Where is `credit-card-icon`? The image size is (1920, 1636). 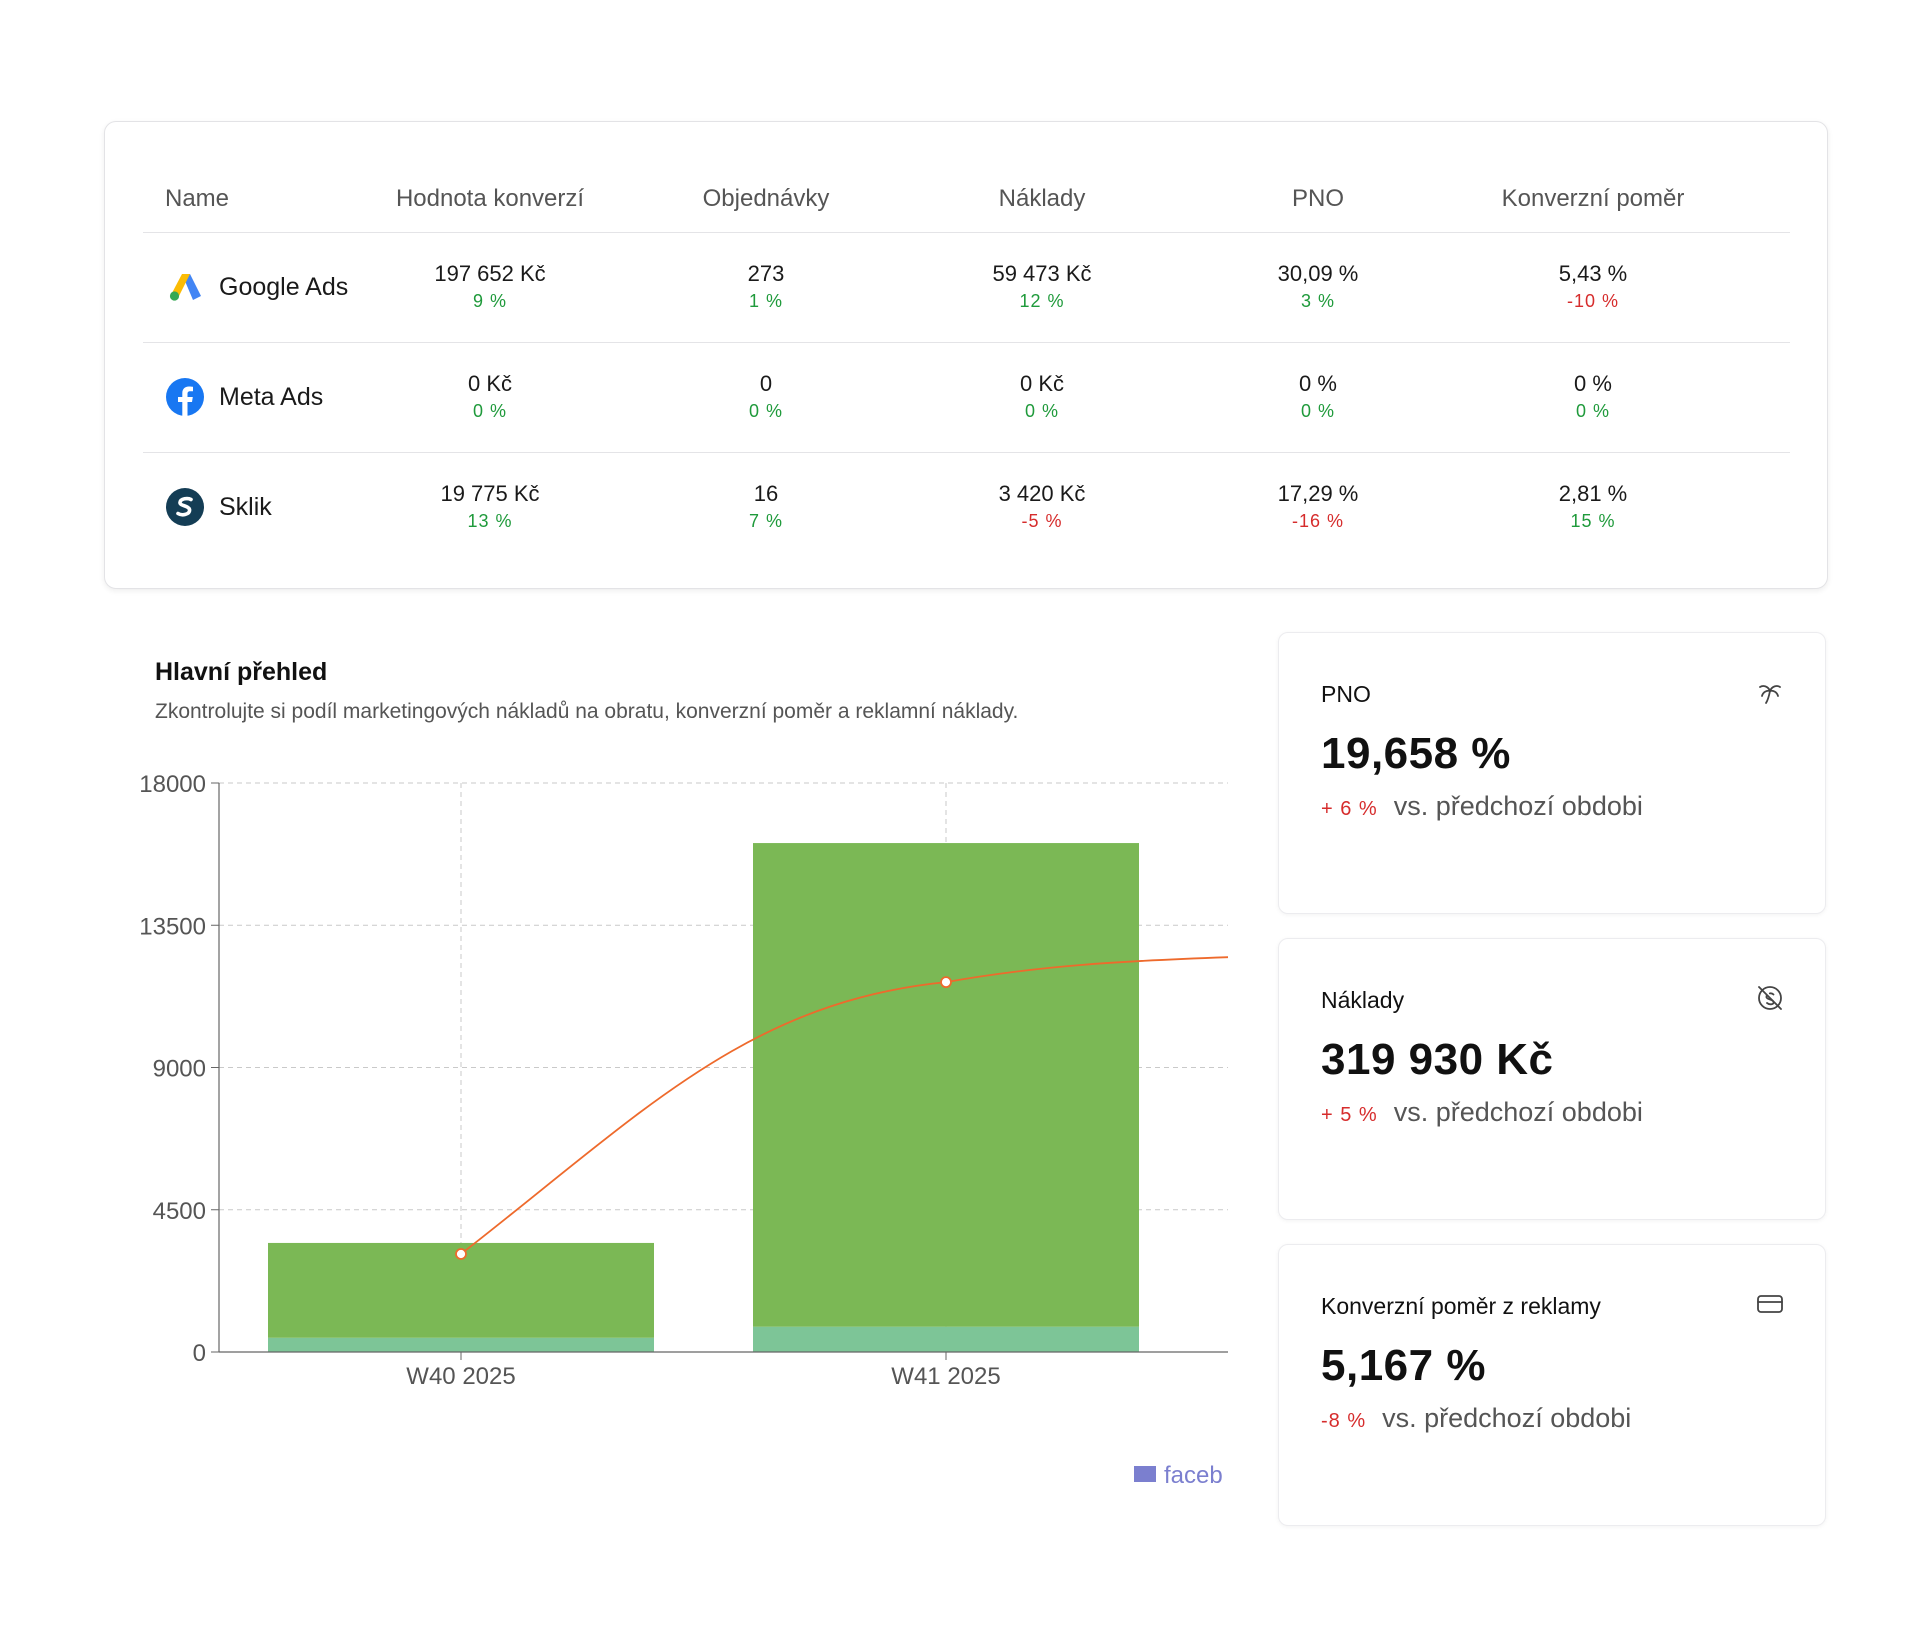 credit-card-icon is located at coordinates (1770, 1304).